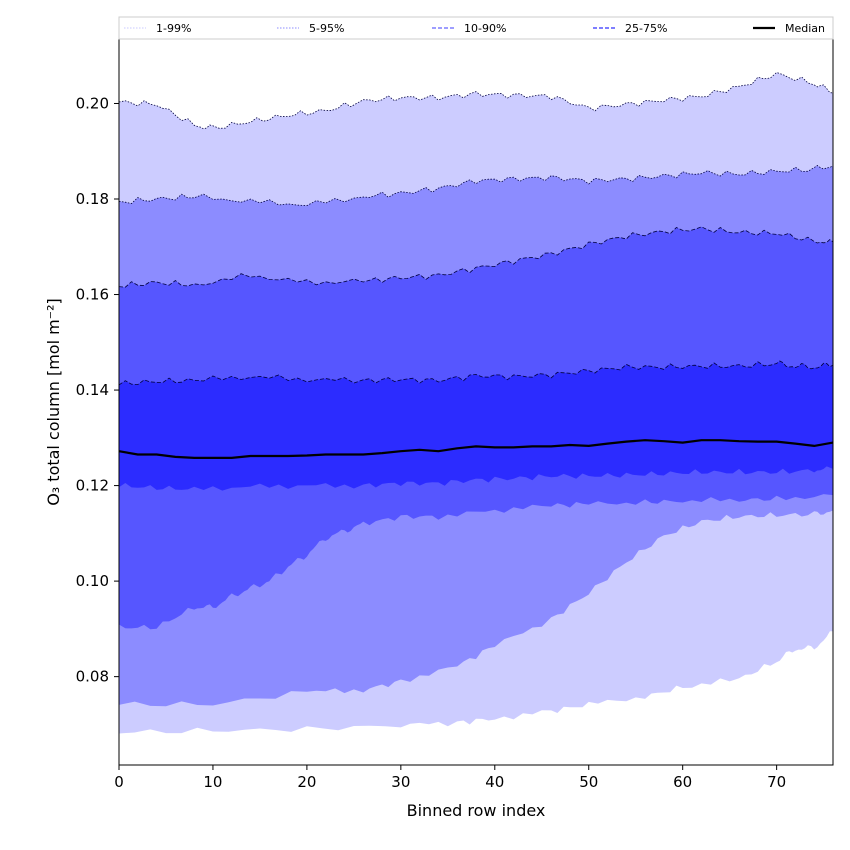  I want to click on band-upper-line-10-90pct, so click(476, 257).